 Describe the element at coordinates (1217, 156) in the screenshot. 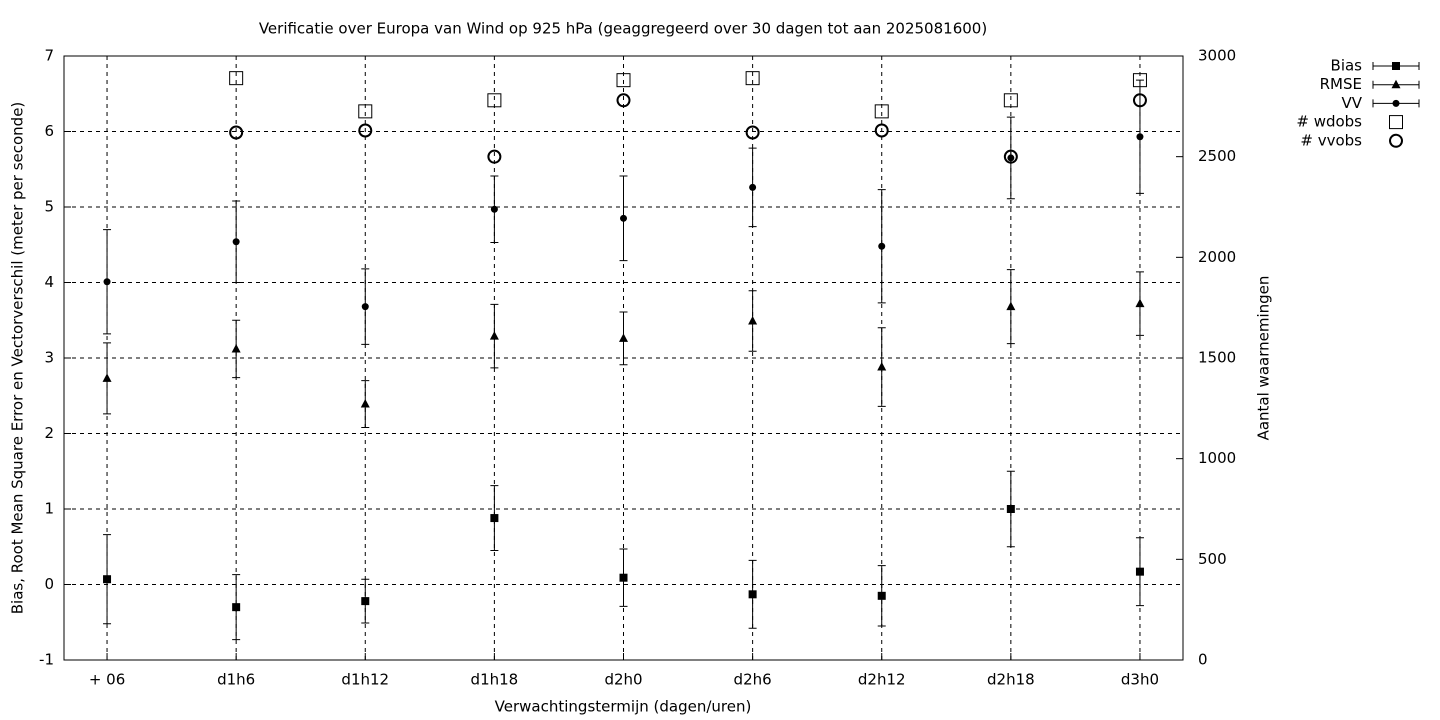

I see `y2-tick-label: 2500` at that location.